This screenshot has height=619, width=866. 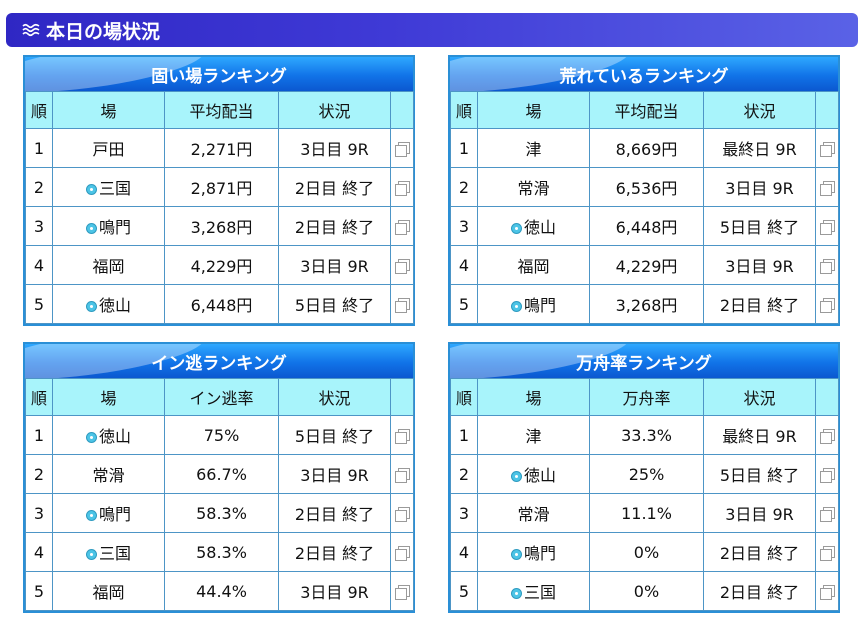 I want to click on header-spacer, so click(x=827, y=397).